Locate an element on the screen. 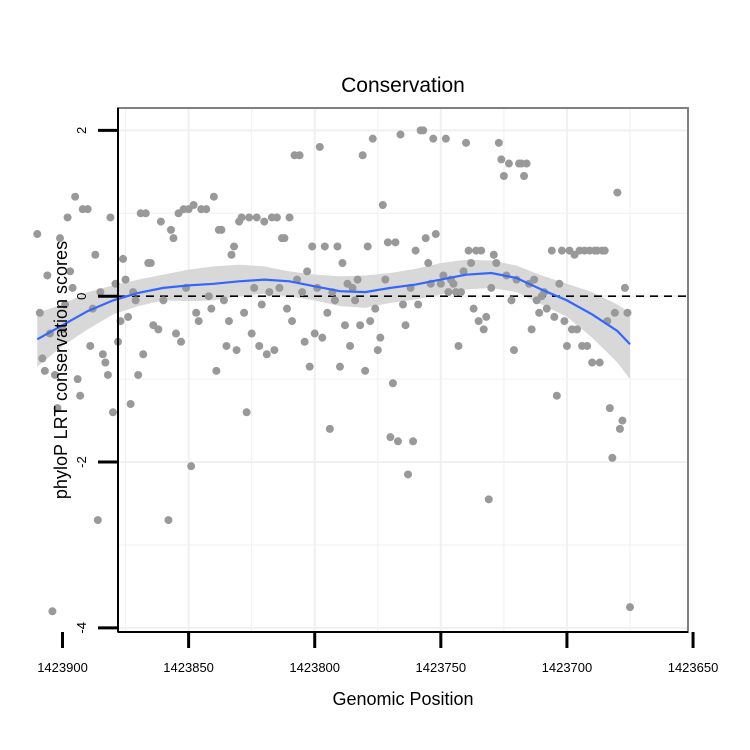 Image resolution: width=750 pixels, height=750 pixels. smooth-line is located at coordinates (333, 308).